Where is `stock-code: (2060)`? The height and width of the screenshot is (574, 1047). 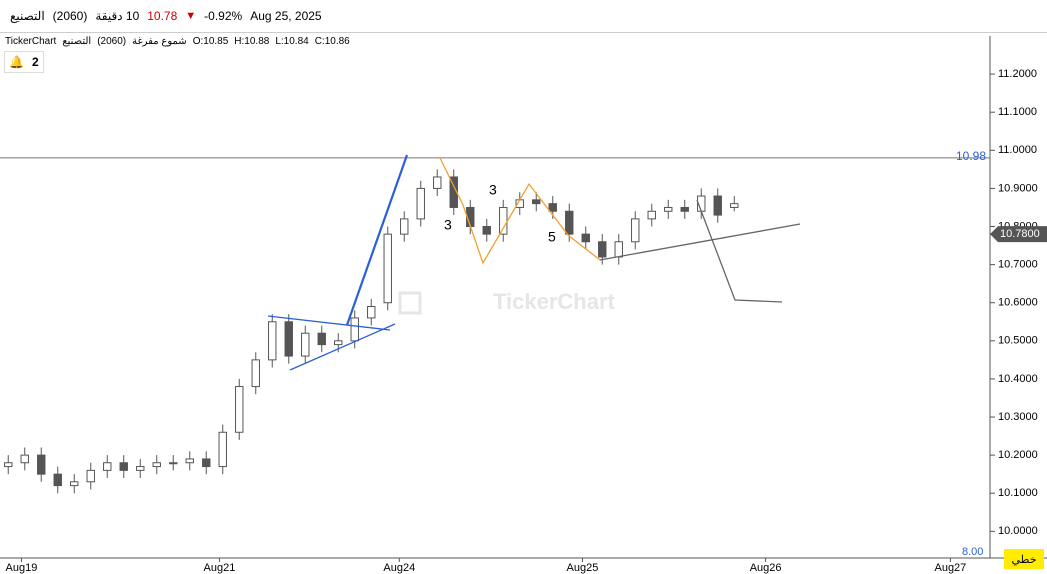
stock-code: (2060) is located at coordinates (70, 16).